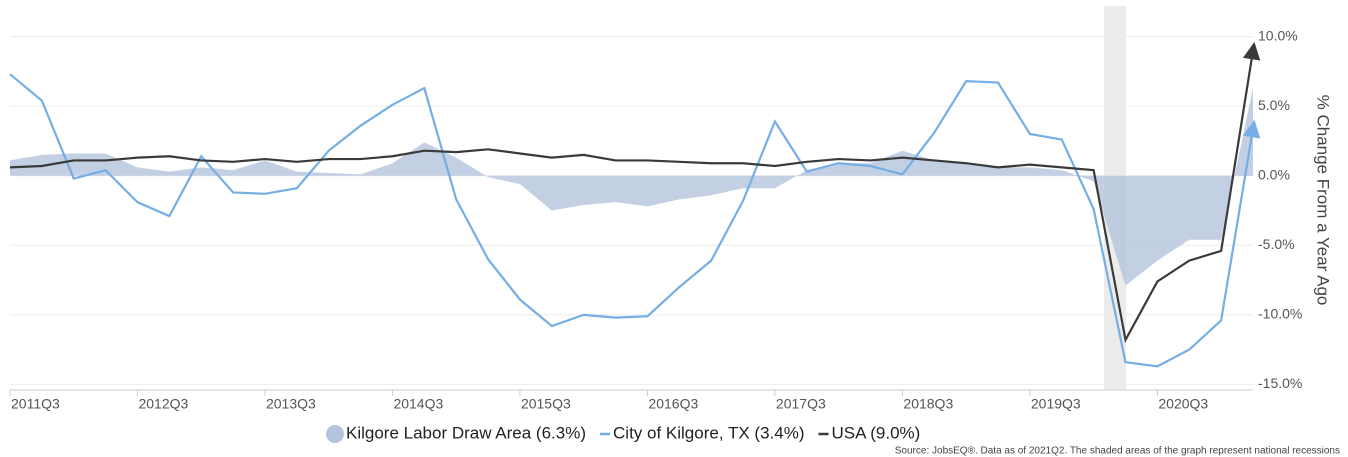  Describe the element at coordinates (35, 404) in the screenshot. I see `x-tick-label: 2011Q3` at that location.